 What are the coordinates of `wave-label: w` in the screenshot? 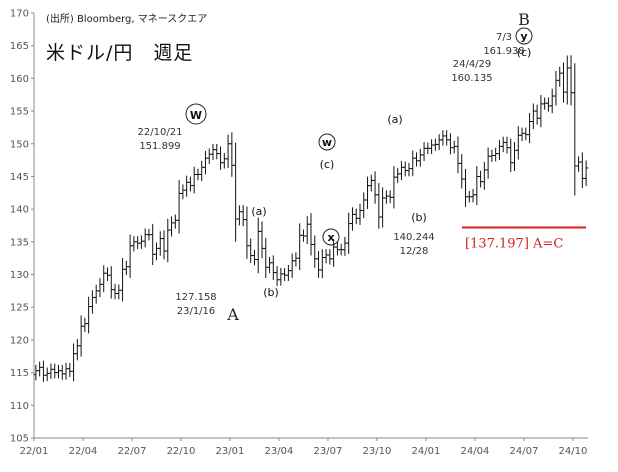 It's located at (327, 142).